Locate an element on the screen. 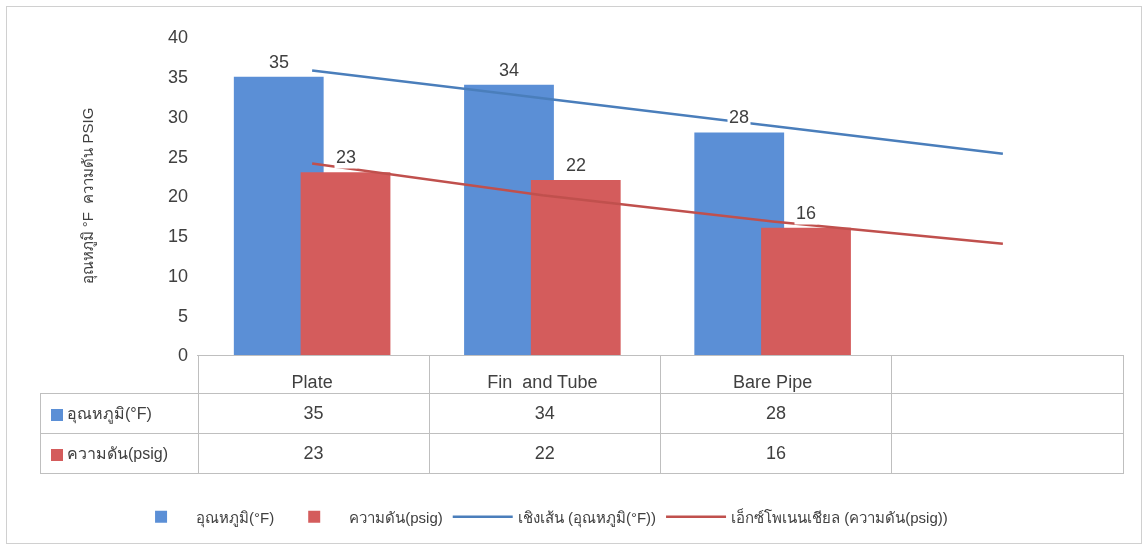  y-tick-label: 0 is located at coordinates (182, 355).